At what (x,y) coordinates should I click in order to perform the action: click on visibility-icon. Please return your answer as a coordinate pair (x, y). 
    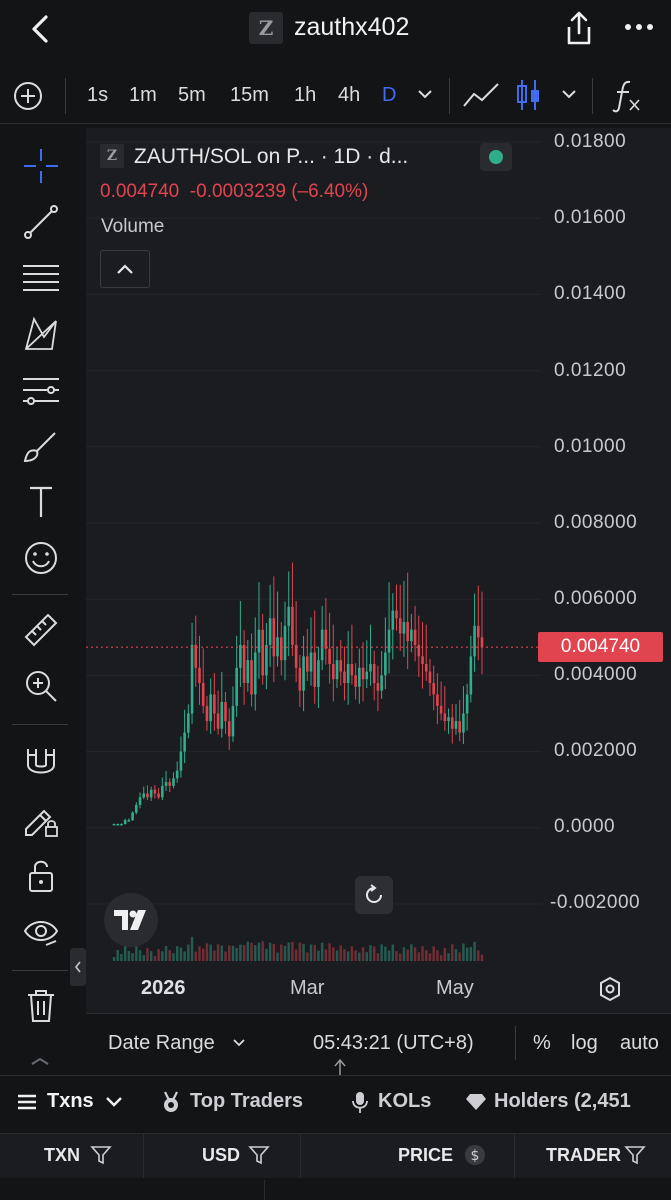
    Looking at the image, I should click on (41, 932).